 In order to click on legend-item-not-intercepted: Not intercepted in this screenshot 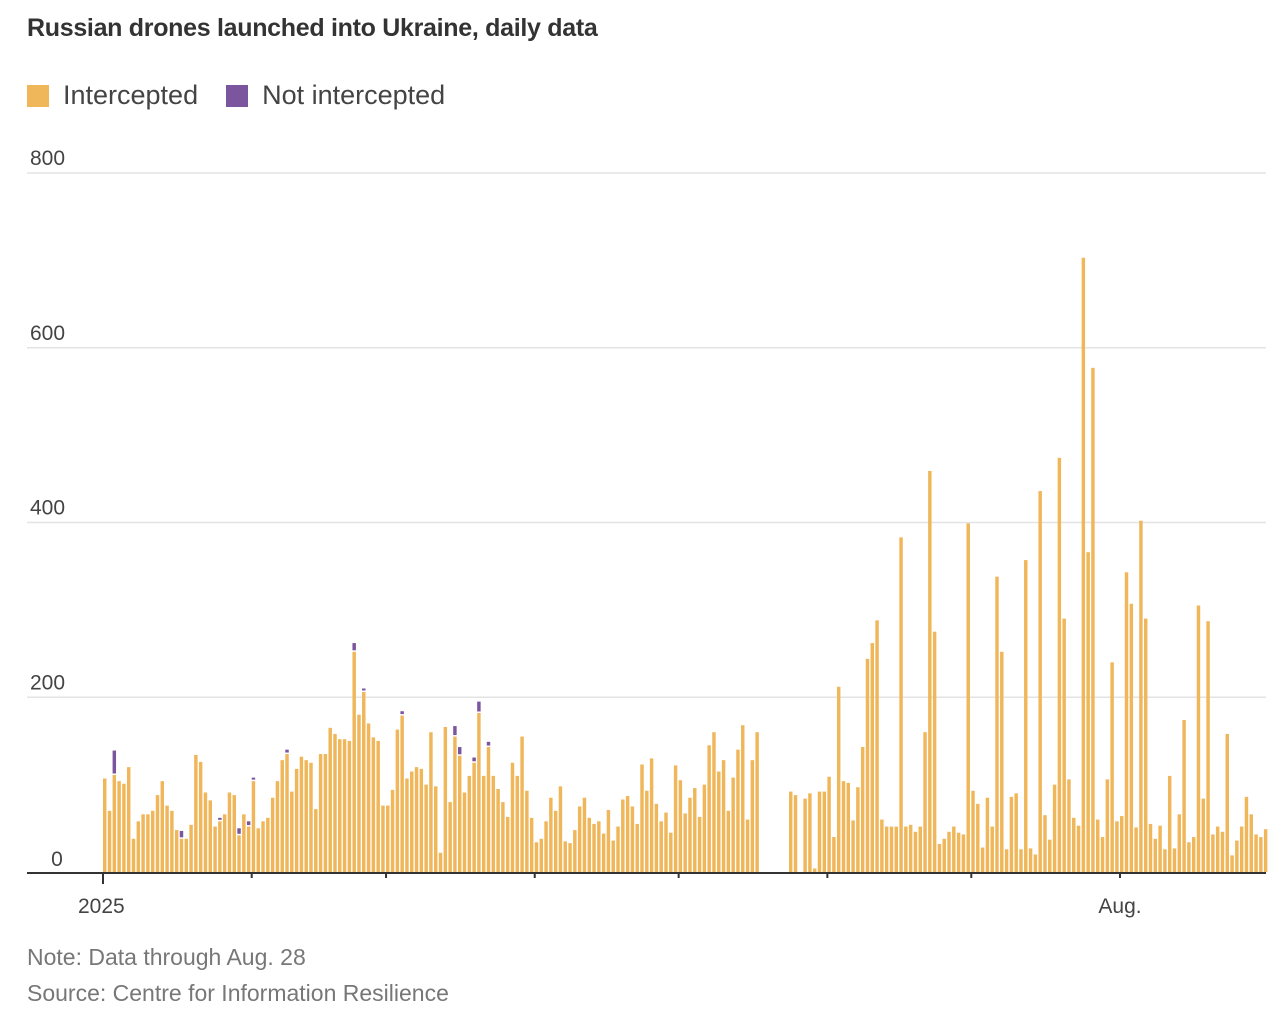, I will do `click(335, 95)`.